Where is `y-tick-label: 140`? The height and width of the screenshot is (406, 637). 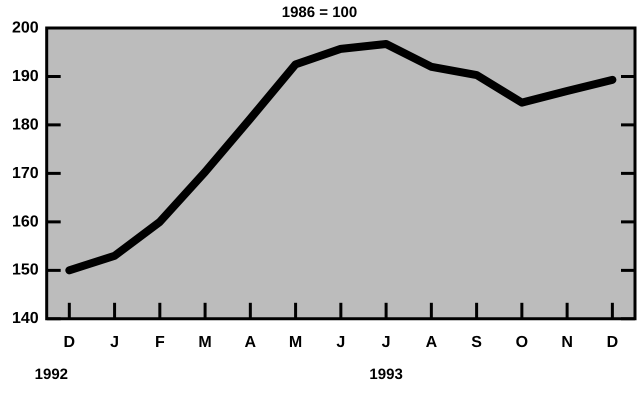
y-tick-label: 140 is located at coordinates (25, 319).